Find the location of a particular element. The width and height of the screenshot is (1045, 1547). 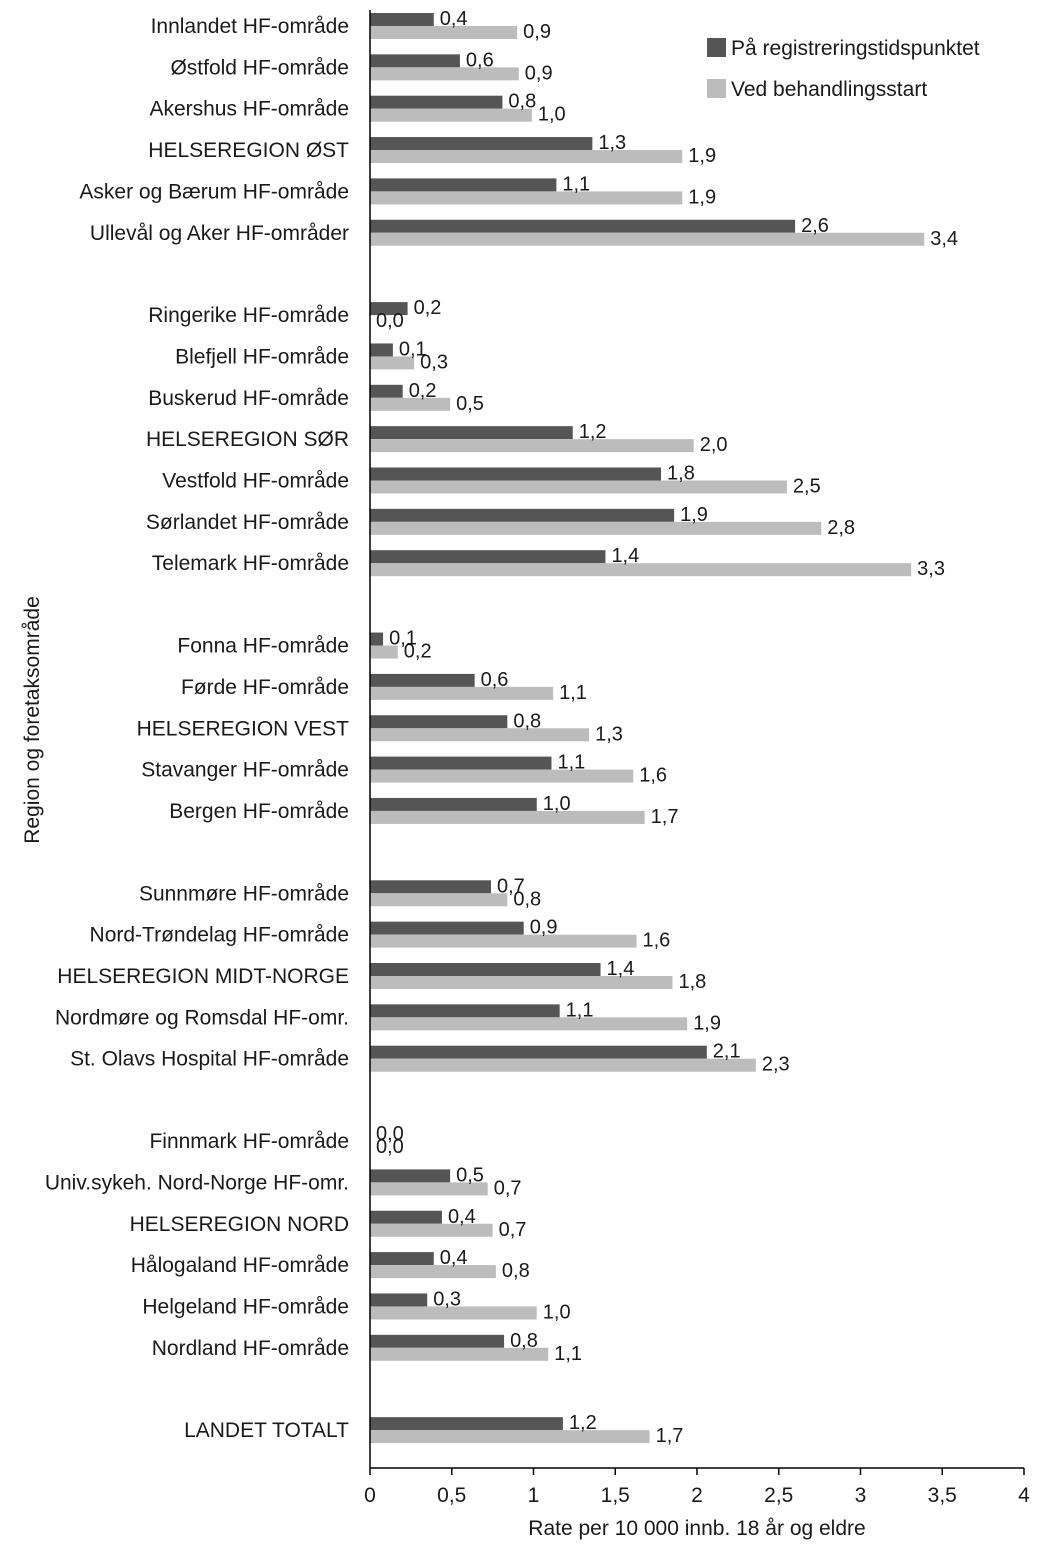

bar-value-label: 0,3 is located at coordinates (447, 1299).